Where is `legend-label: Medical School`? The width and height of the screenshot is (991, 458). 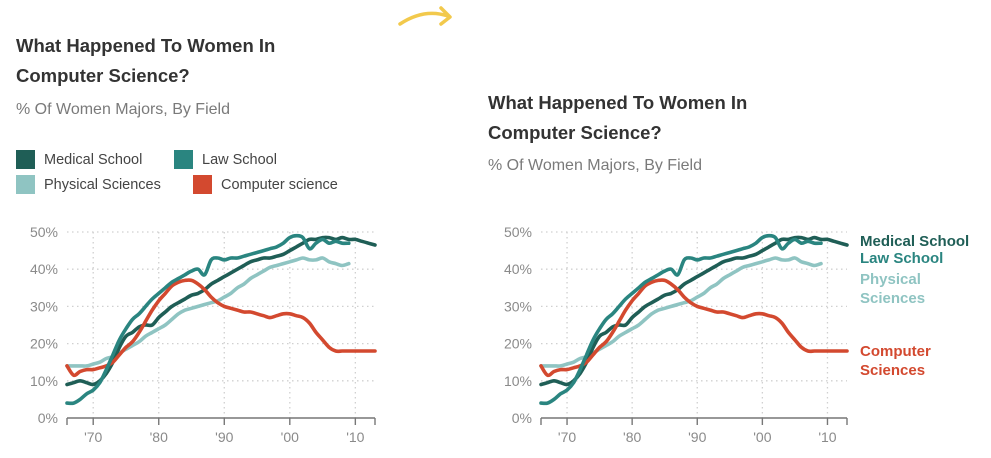 legend-label: Medical School is located at coordinates (93, 159).